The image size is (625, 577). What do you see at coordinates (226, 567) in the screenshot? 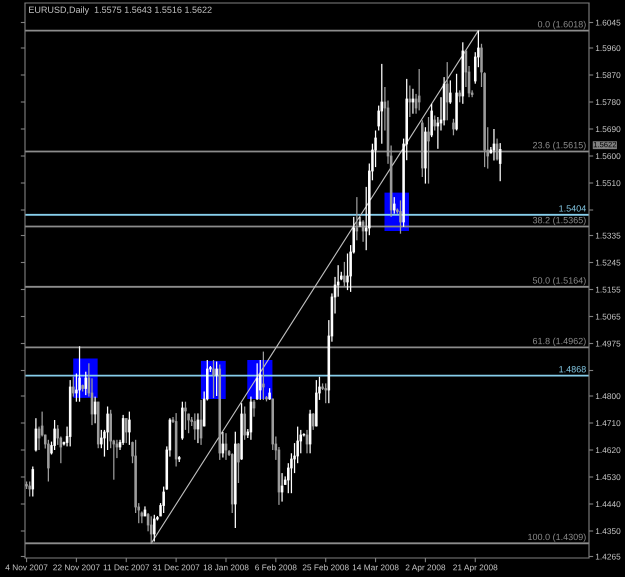
I see `x-tick-label: 18 Jan 2008` at bounding box center [226, 567].